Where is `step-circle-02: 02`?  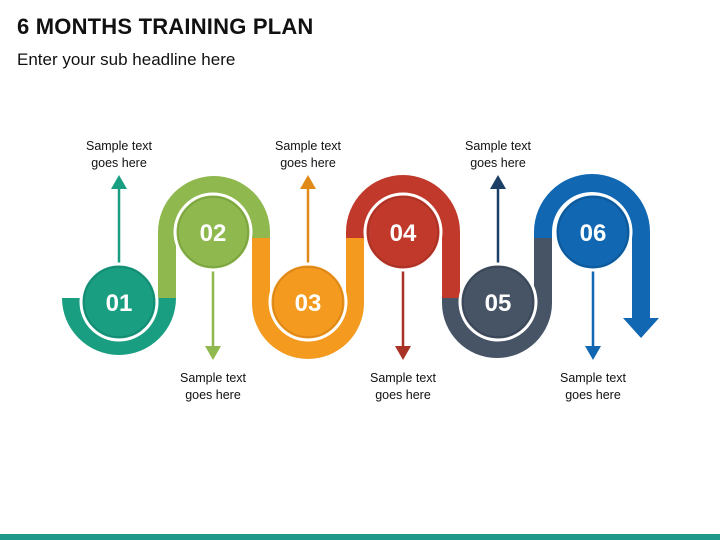
step-circle-02: 02 is located at coordinates (213, 232).